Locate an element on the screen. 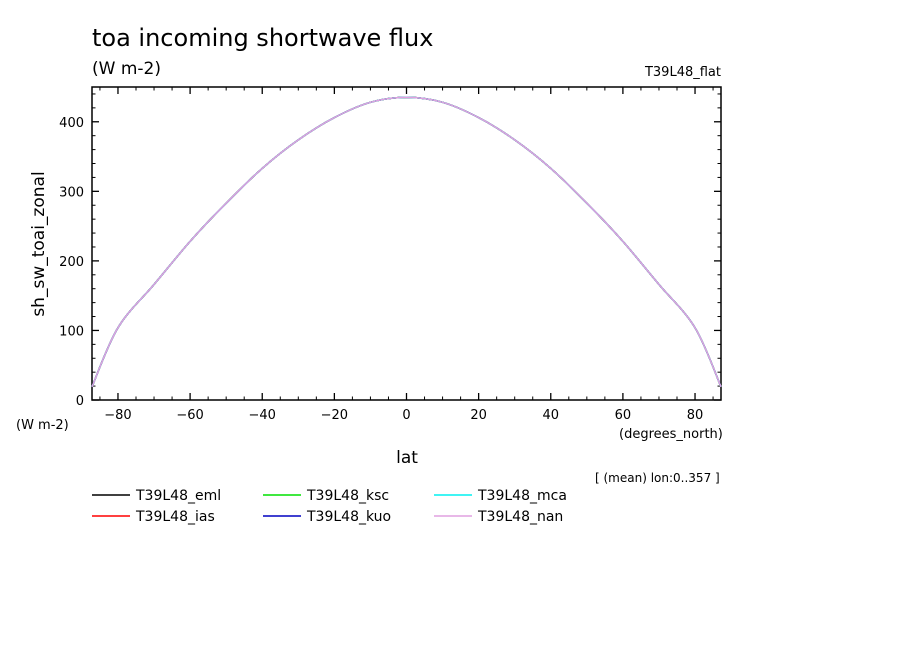 The width and height of the screenshot is (904, 654). x-tick-label: −60 is located at coordinates (189, 415).